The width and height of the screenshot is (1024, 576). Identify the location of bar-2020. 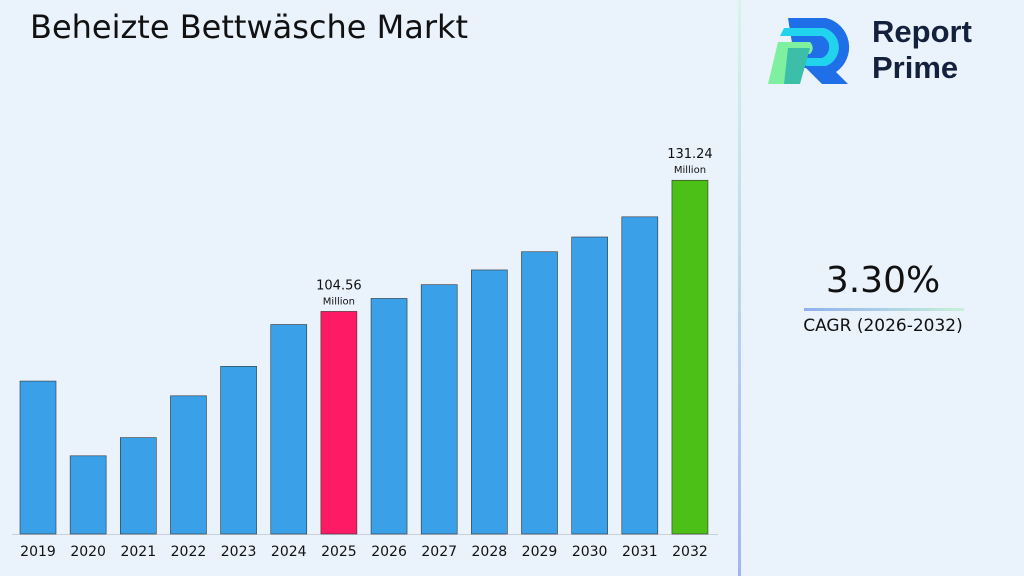
(88, 495).